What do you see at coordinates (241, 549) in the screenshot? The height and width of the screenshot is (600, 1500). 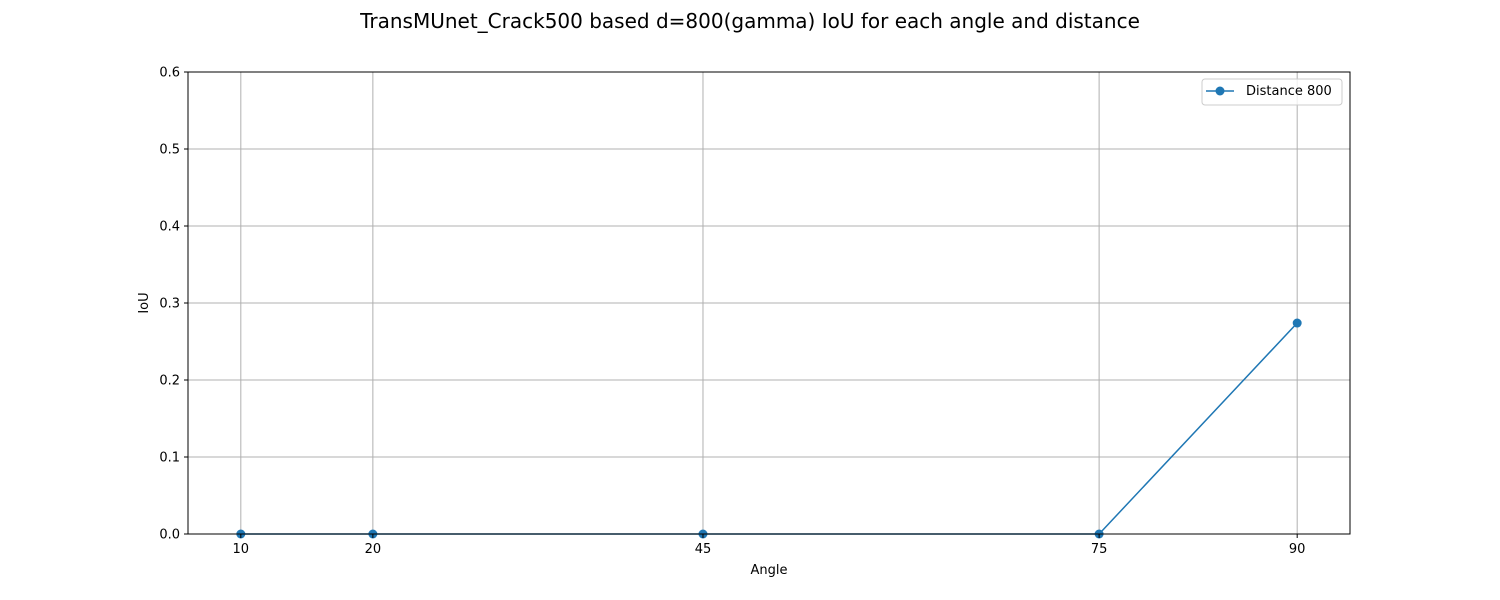 I see `x-tick-label: 10` at bounding box center [241, 549].